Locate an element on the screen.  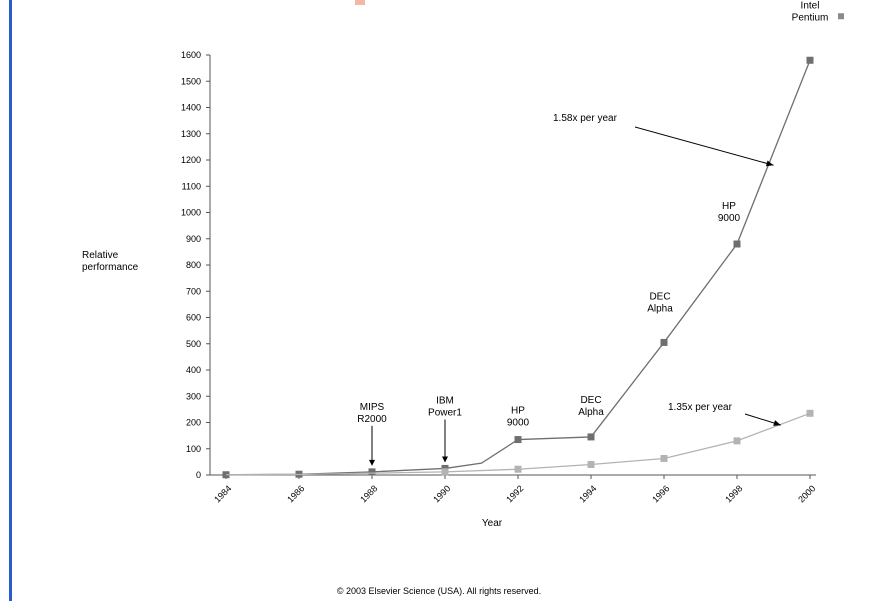
processor-label-line: IBM is located at coordinates (445, 400).